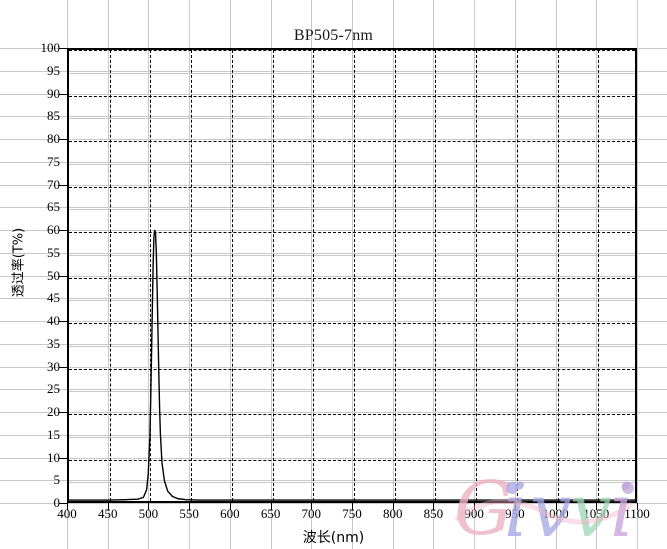 The width and height of the screenshot is (667, 549). Describe the element at coordinates (53, 320) in the screenshot. I see `y-tick-label: 40` at that location.